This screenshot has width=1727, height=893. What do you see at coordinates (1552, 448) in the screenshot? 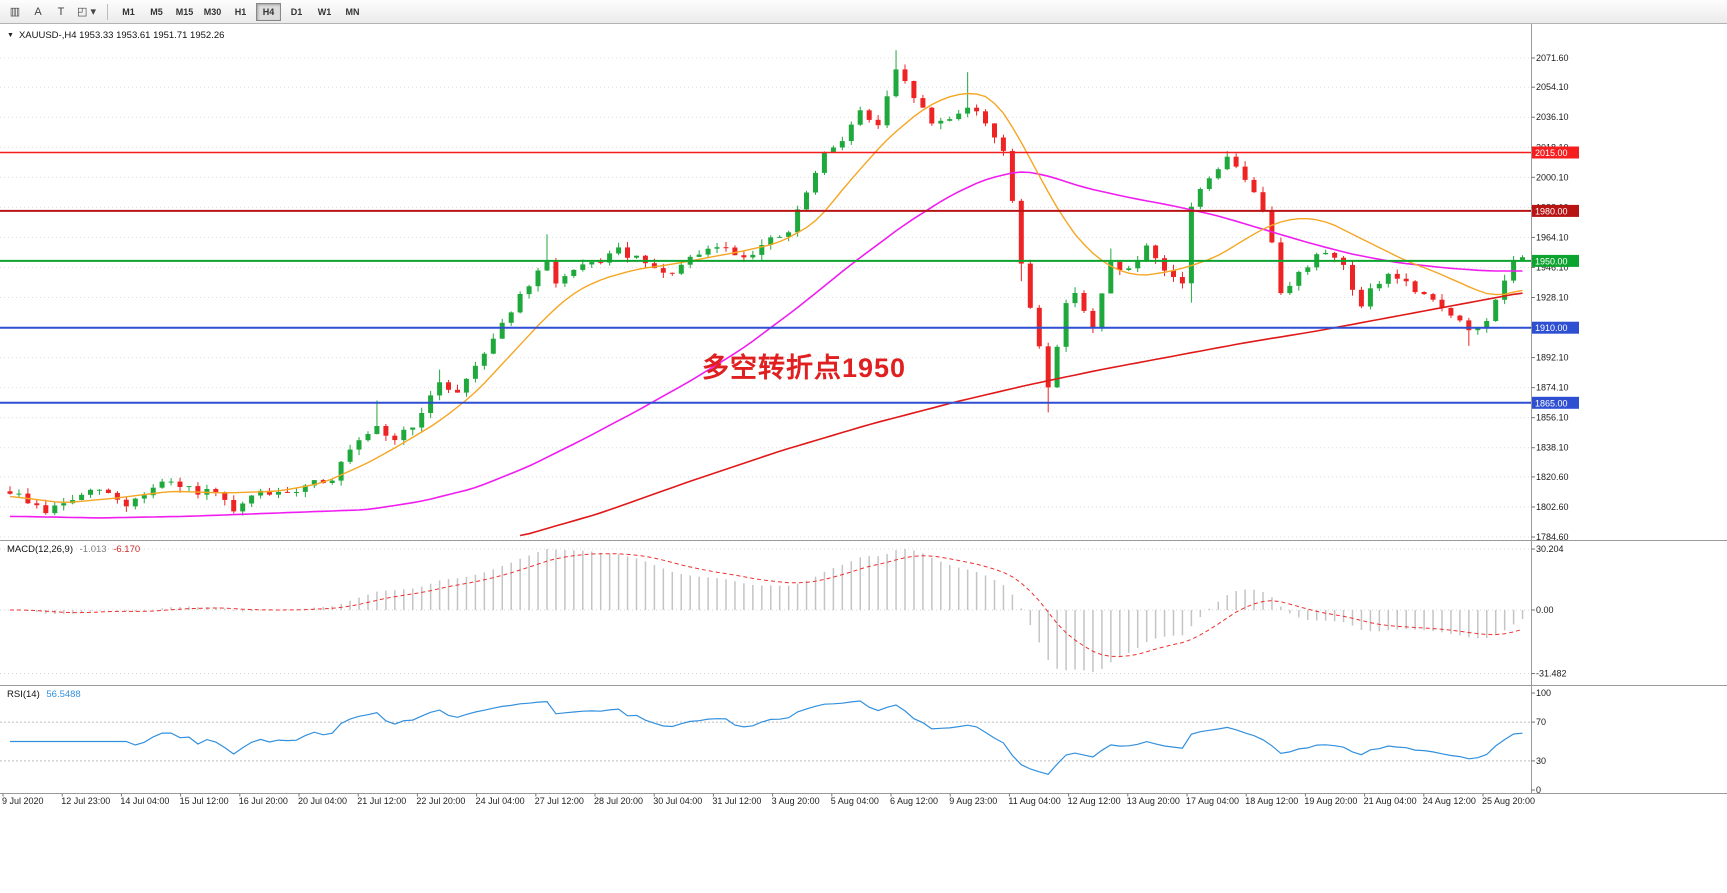
I see `price-axis-label: 1838.10` at bounding box center [1552, 448].